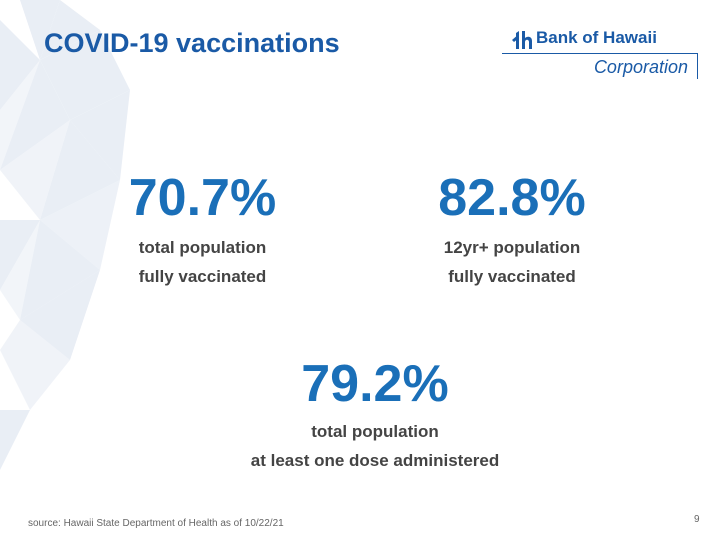 Image resolution: width=720 pixels, height=540 pixels. What do you see at coordinates (375, 384) in the screenshot?
I see `stat-value: 79.2%` at bounding box center [375, 384].